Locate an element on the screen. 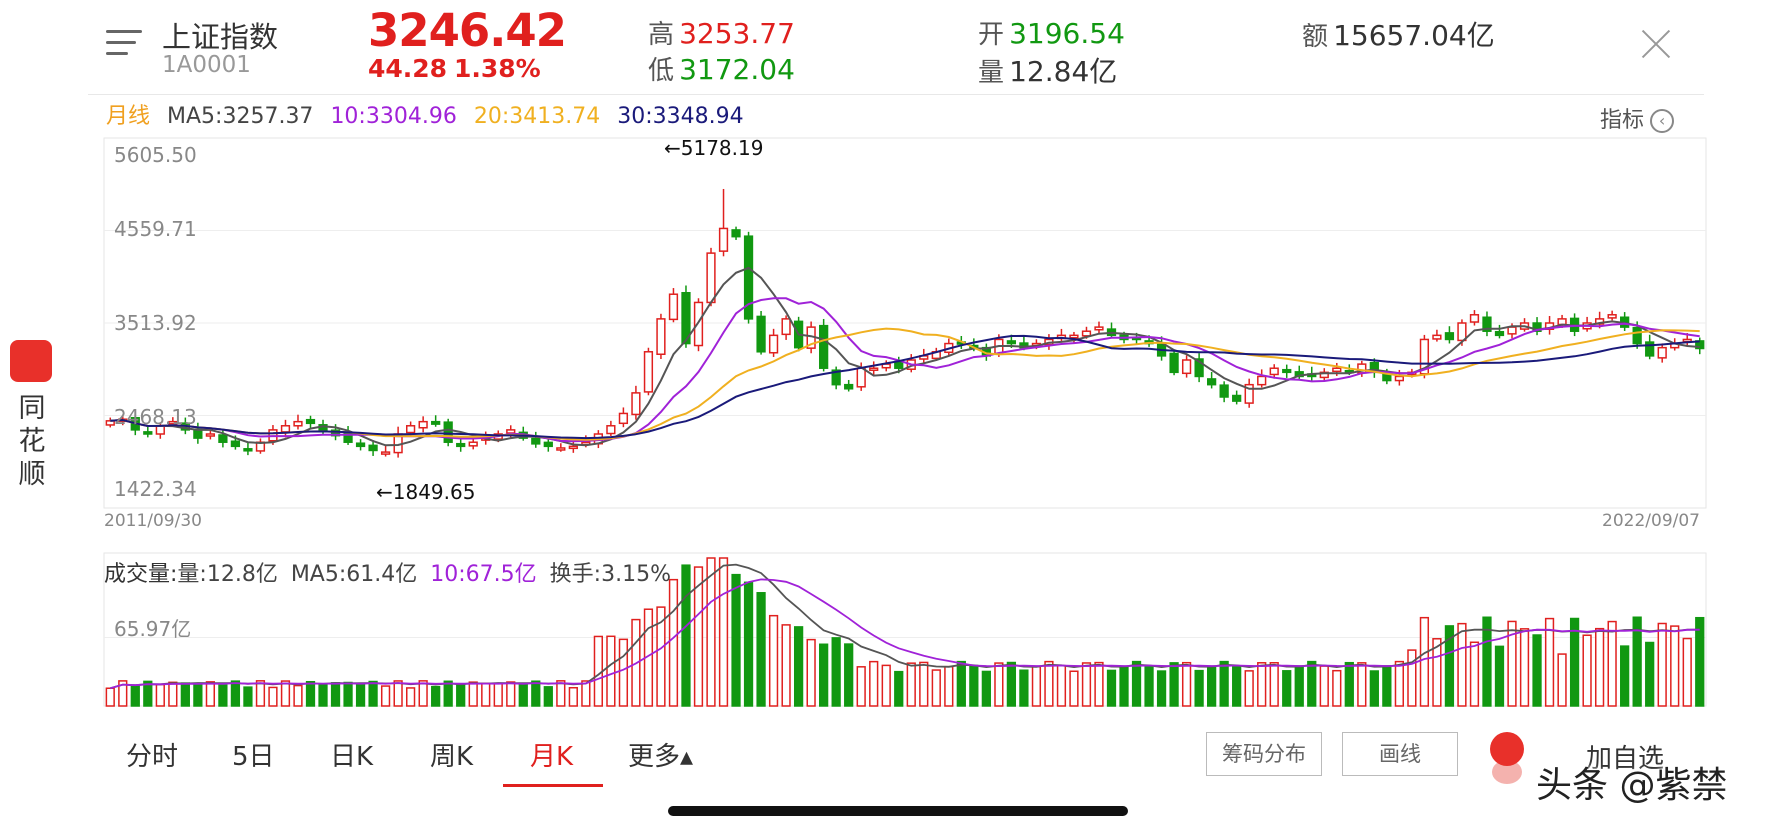 This screenshot has width=1792, height=828. indicator-button: 指标 ‹ is located at coordinates (1637, 118).